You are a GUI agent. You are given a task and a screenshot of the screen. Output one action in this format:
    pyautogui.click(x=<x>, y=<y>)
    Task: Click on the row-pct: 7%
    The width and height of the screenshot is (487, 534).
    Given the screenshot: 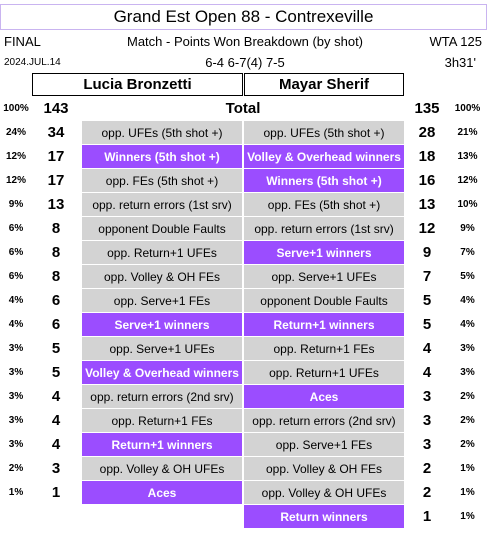 What is the action you would take?
    pyautogui.click(x=467, y=252)
    